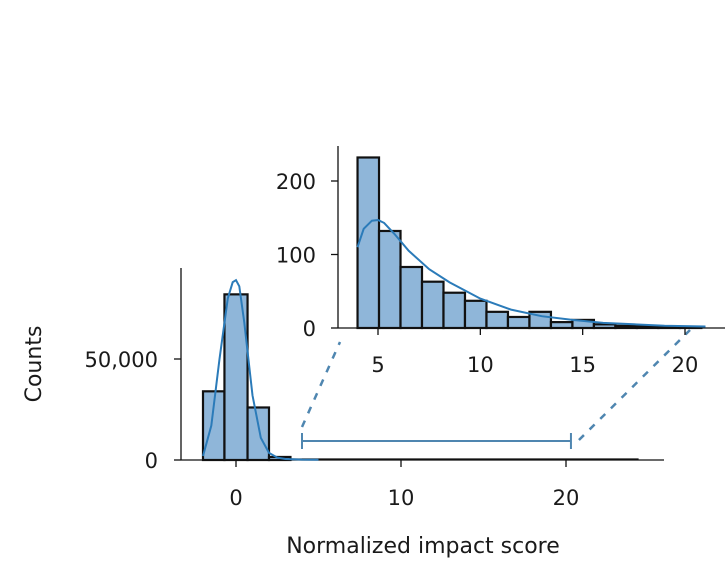 The height and width of the screenshot is (577, 725). I want to click on inset-y-tick-label: 100, so click(296, 256).